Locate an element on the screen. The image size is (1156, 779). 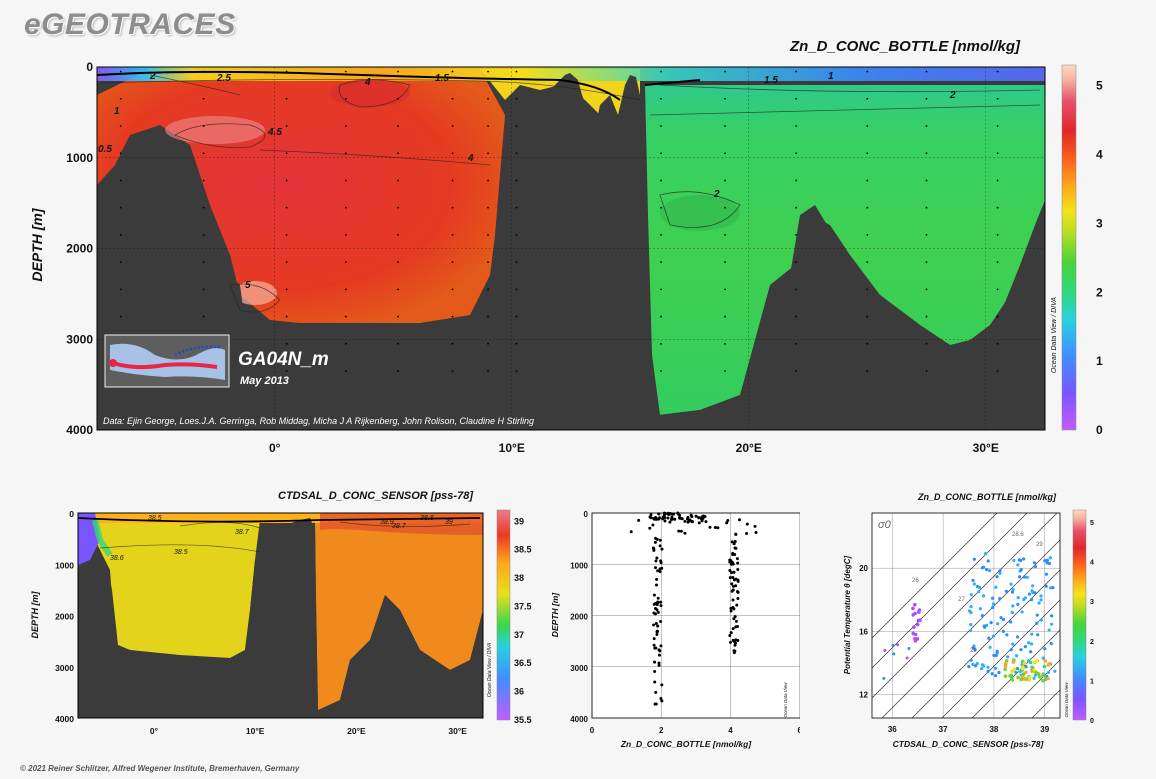
ts-y-axis-label: Potential Temperature θ [degC] is located at coordinates (847, 614).